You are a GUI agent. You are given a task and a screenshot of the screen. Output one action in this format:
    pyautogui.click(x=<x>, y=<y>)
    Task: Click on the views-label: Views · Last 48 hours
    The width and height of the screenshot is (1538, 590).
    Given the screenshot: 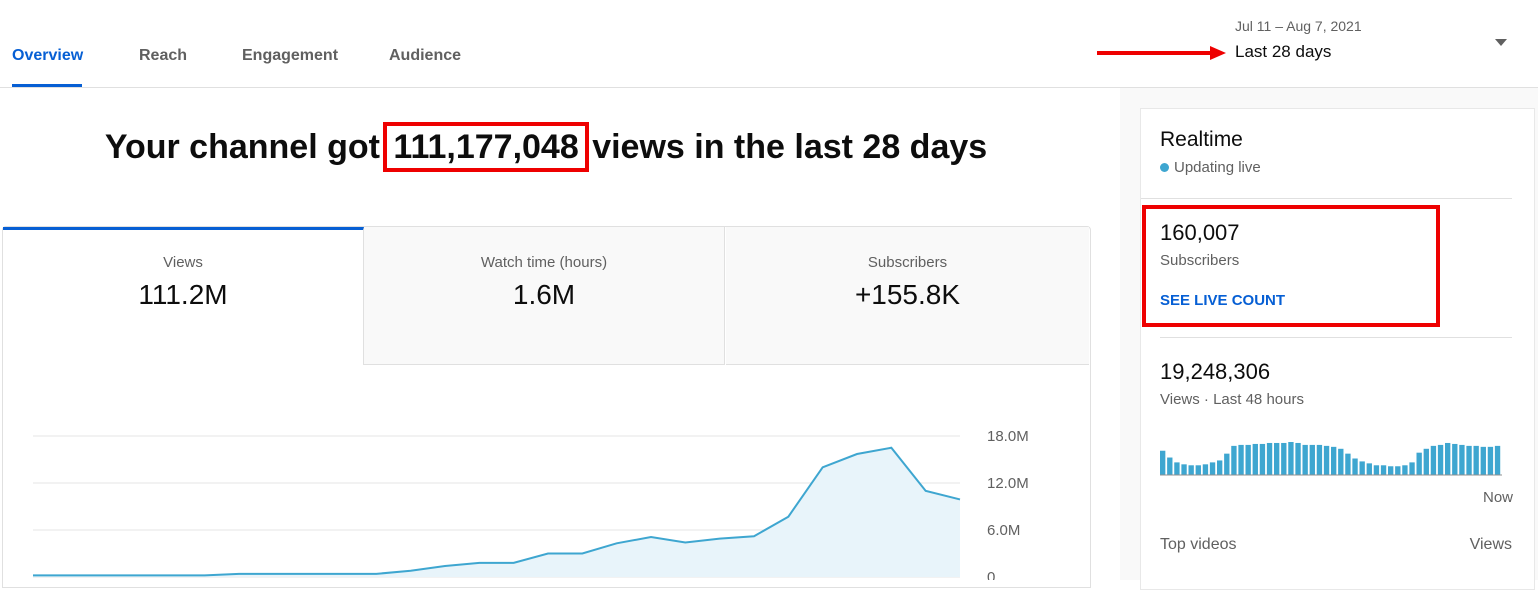 What is the action you would take?
    pyautogui.click(x=1232, y=399)
    